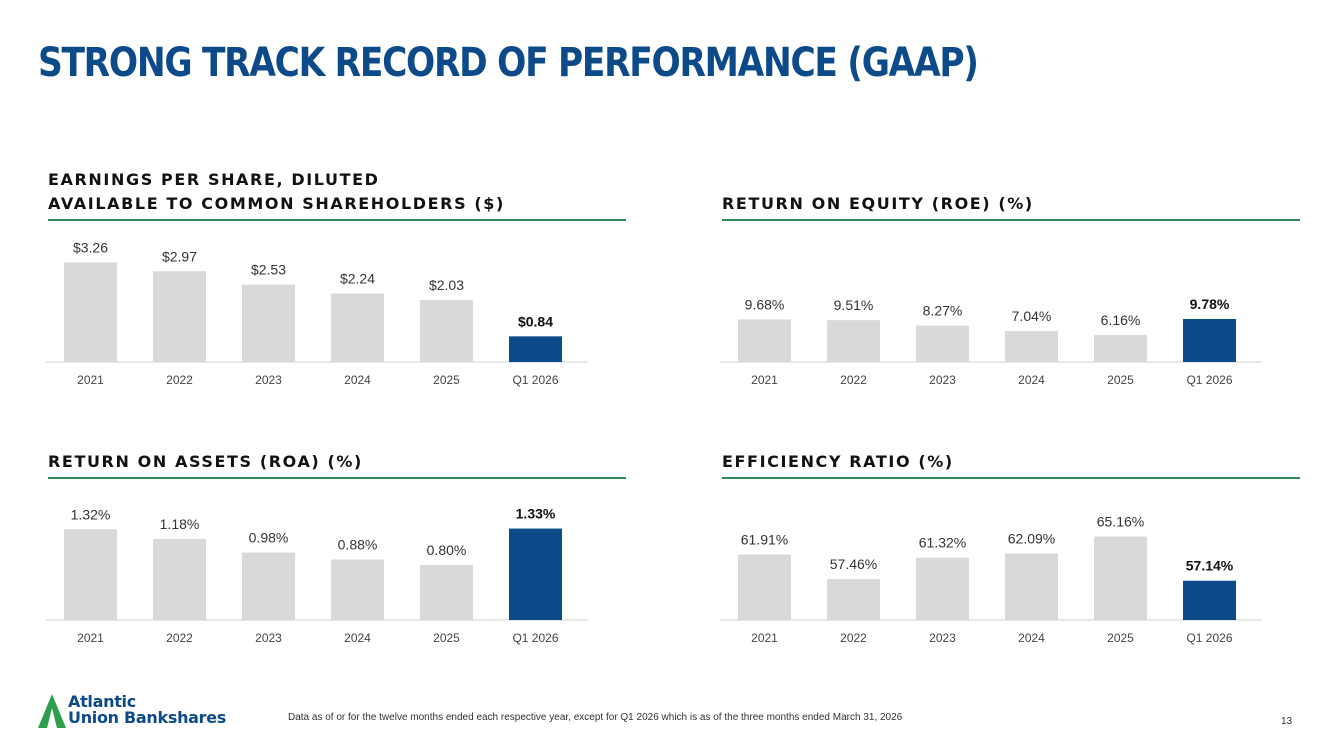 This screenshot has width=1333, height=749. What do you see at coordinates (268, 380) in the screenshot?
I see `eps-category-label-2: 2023` at bounding box center [268, 380].